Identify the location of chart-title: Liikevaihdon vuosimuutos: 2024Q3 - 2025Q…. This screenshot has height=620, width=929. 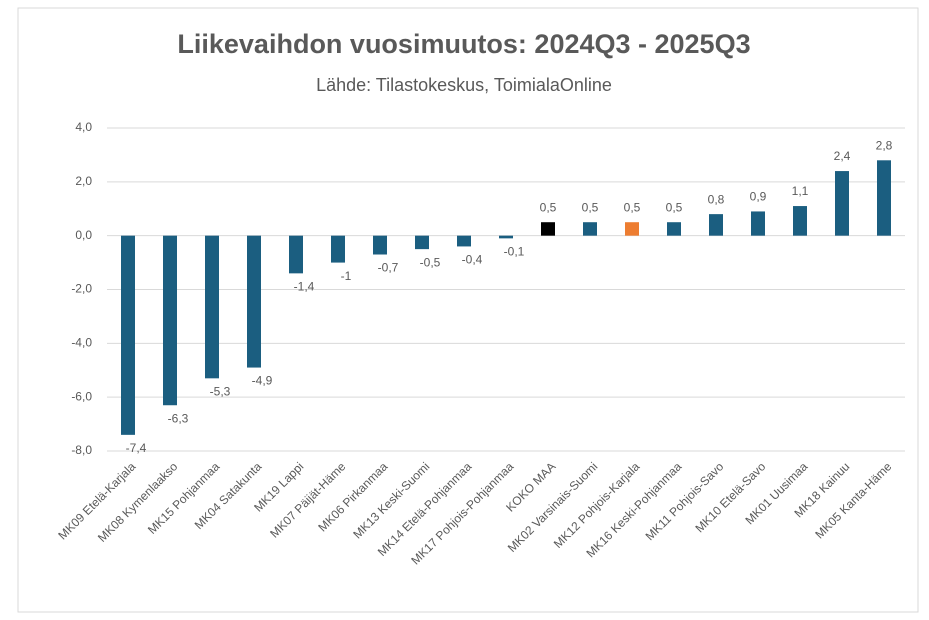
(463, 44).